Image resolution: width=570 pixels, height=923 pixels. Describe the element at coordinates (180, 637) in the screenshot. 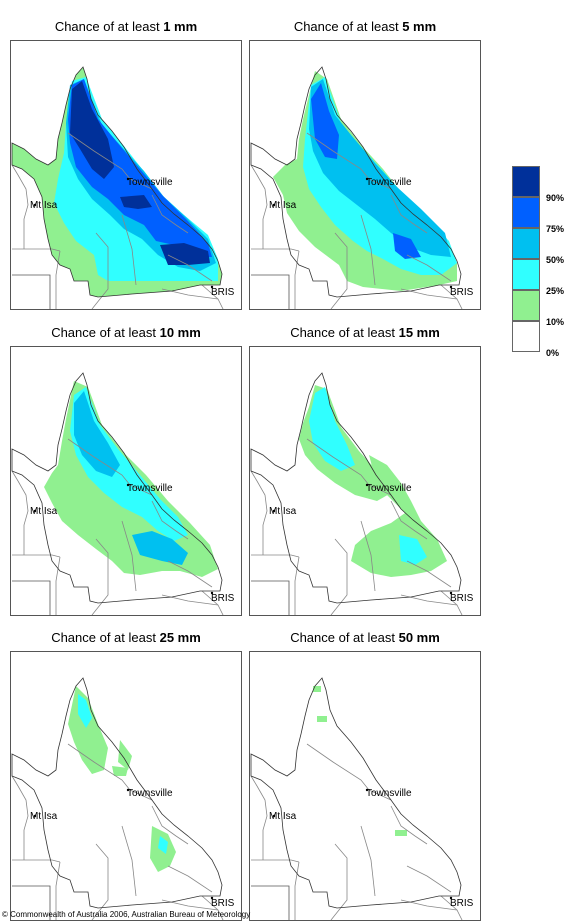

I see `panel-title-amount: 25 mm` at that location.